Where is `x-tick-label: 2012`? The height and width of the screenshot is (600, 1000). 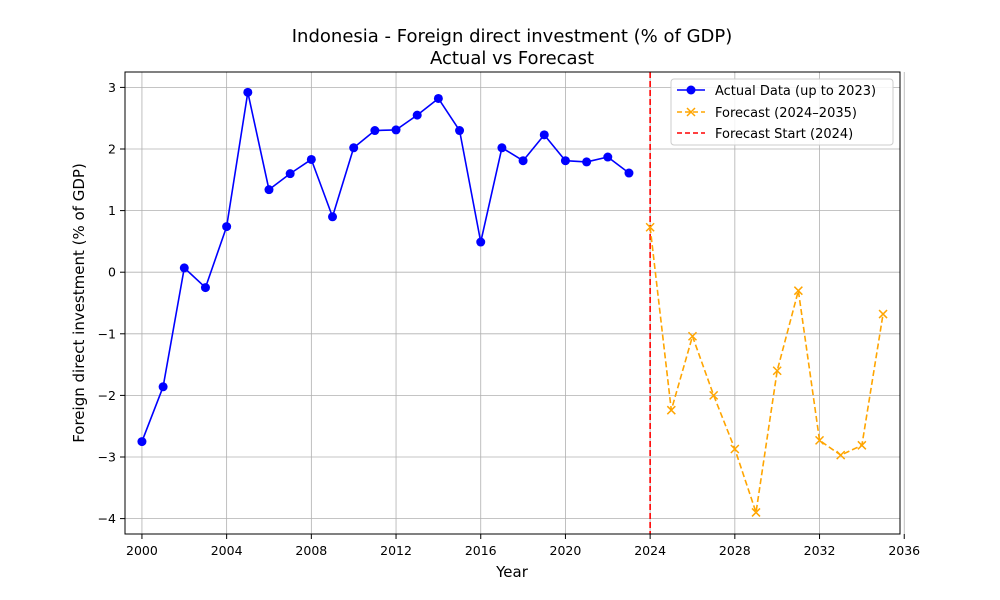 x-tick-label: 2012 is located at coordinates (396, 550).